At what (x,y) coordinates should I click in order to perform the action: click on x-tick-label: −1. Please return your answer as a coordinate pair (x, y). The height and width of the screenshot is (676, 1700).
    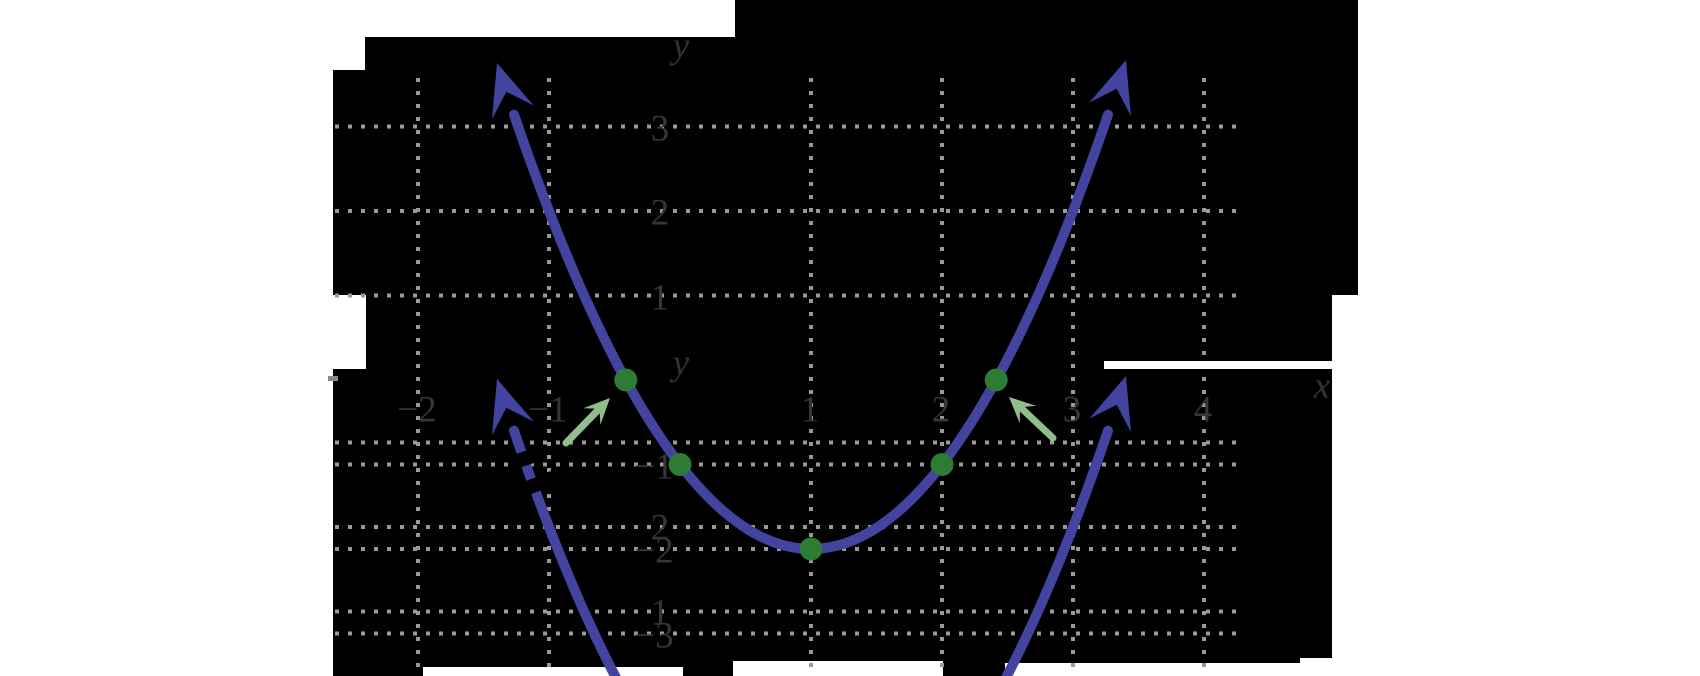
    Looking at the image, I should click on (548, 410).